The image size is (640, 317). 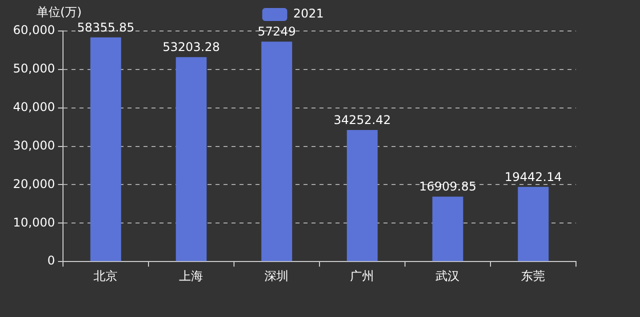 I want to click on x-tick-label: 武汉, so click(x=448, y=275).